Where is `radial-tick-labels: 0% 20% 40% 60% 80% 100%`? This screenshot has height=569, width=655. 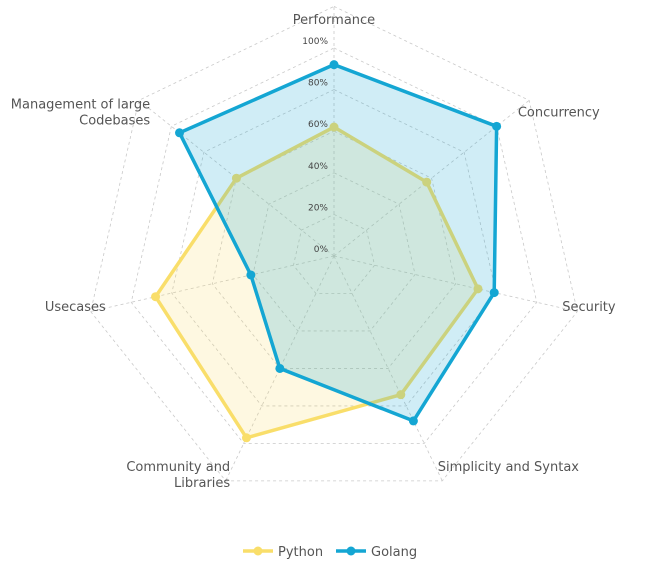 radial-tick-labels: 0% 20% 40% 60% 80% 100% is located at coordinates (315, 146).